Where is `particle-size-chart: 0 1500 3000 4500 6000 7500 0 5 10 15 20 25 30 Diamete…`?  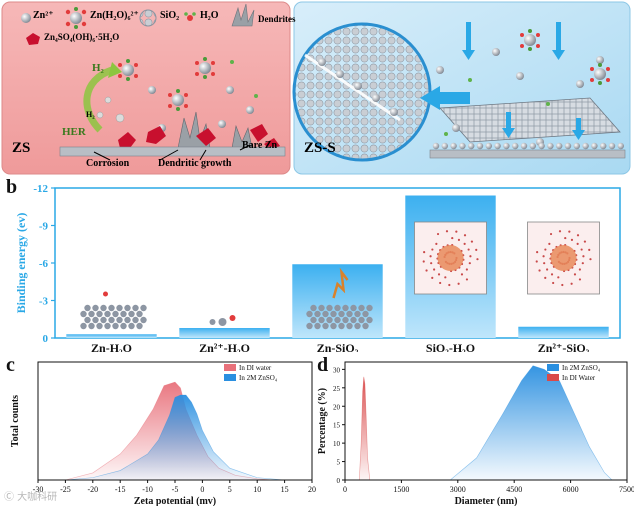
particle-size-chart: 0 1500 3000 4500 6000 7500 0 5 10 15 20 25 30 Diamete… is located at coordinates (475, 433).